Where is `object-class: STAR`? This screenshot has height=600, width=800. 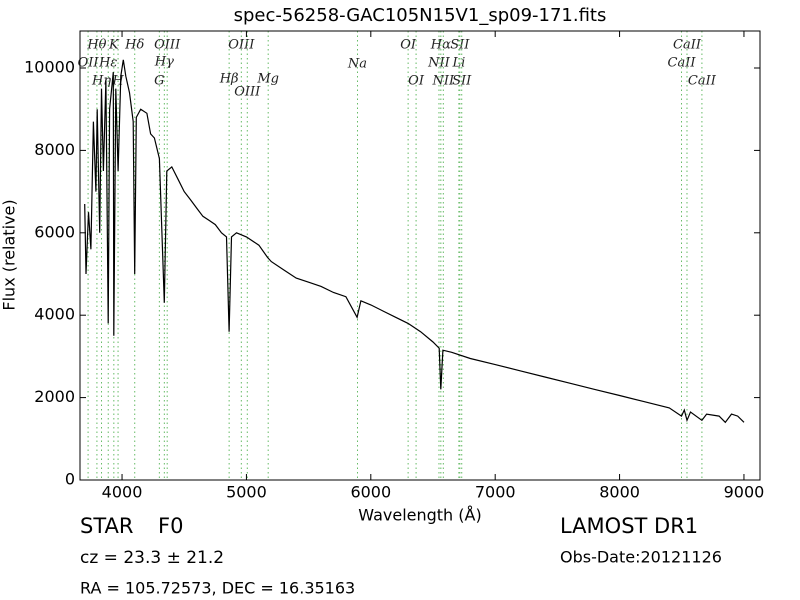 object-class: STAR is located at coordinates (106, 526).